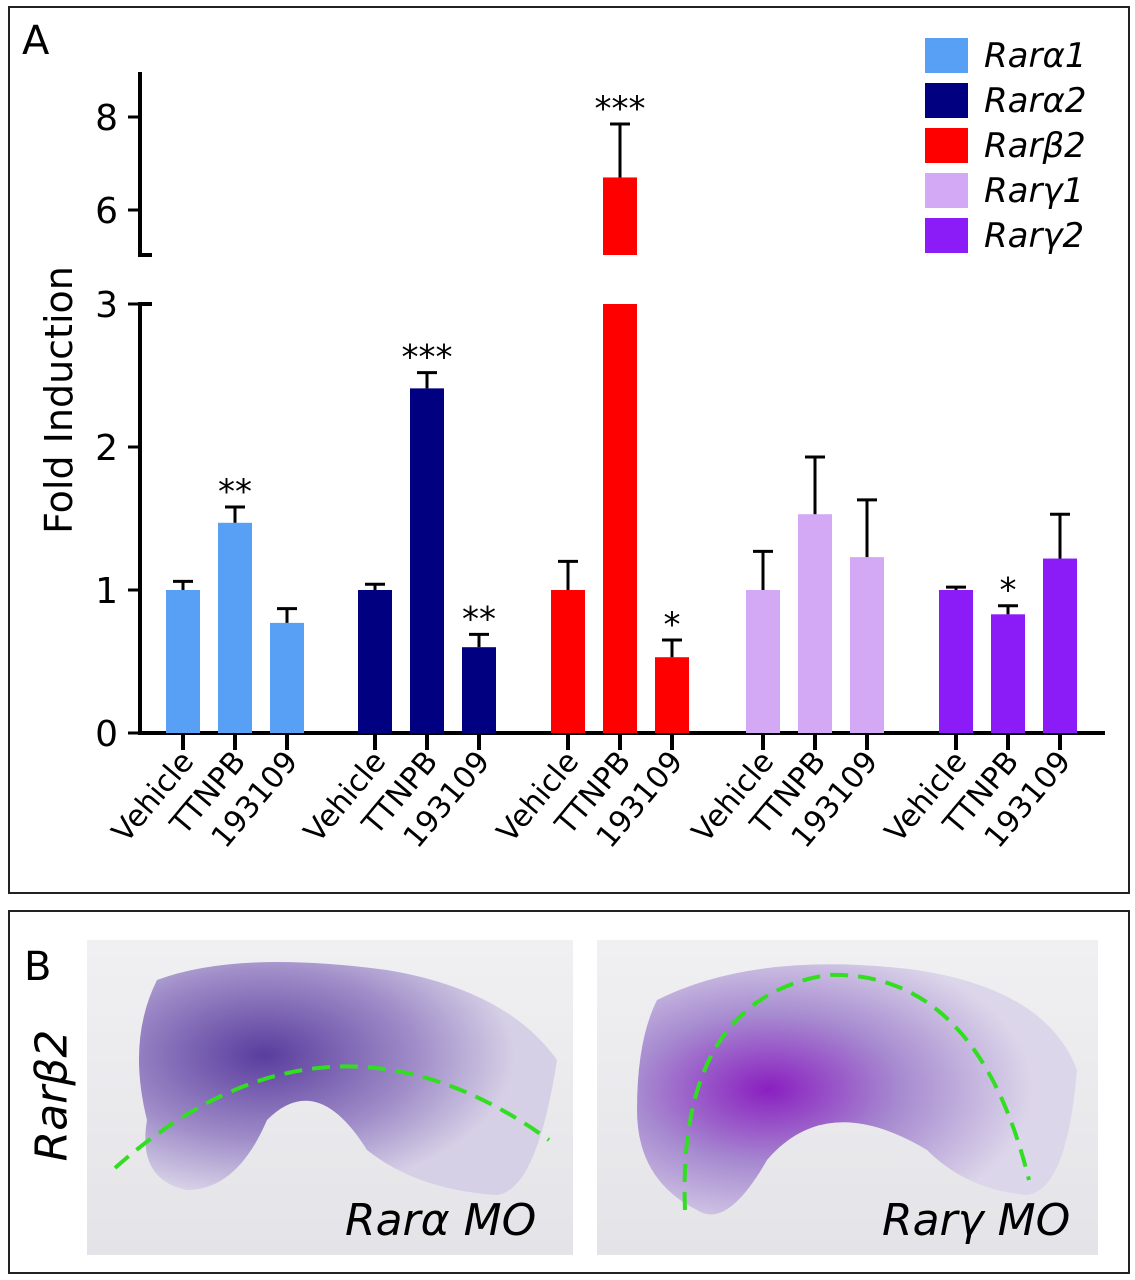 The height and width of the screenshot is (1280, 1135). I want to click on image-label: Rarα MO, so click(441, 1220).